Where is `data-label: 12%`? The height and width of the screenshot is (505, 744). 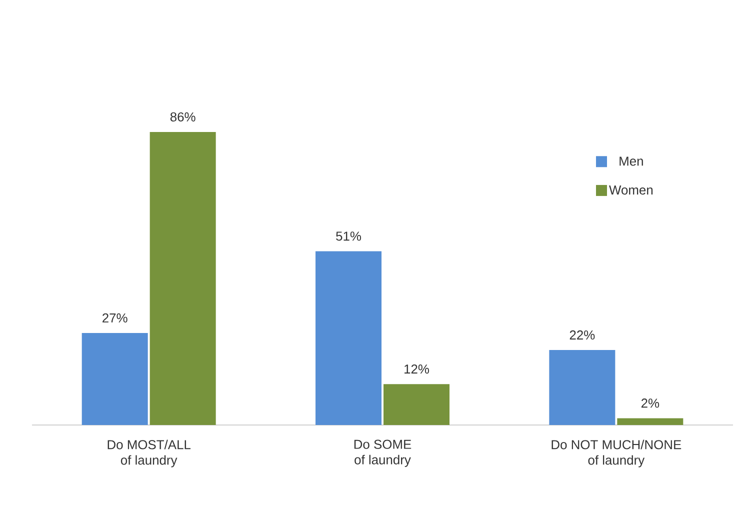 data-label: 12% is located at coordinates (417, 369).